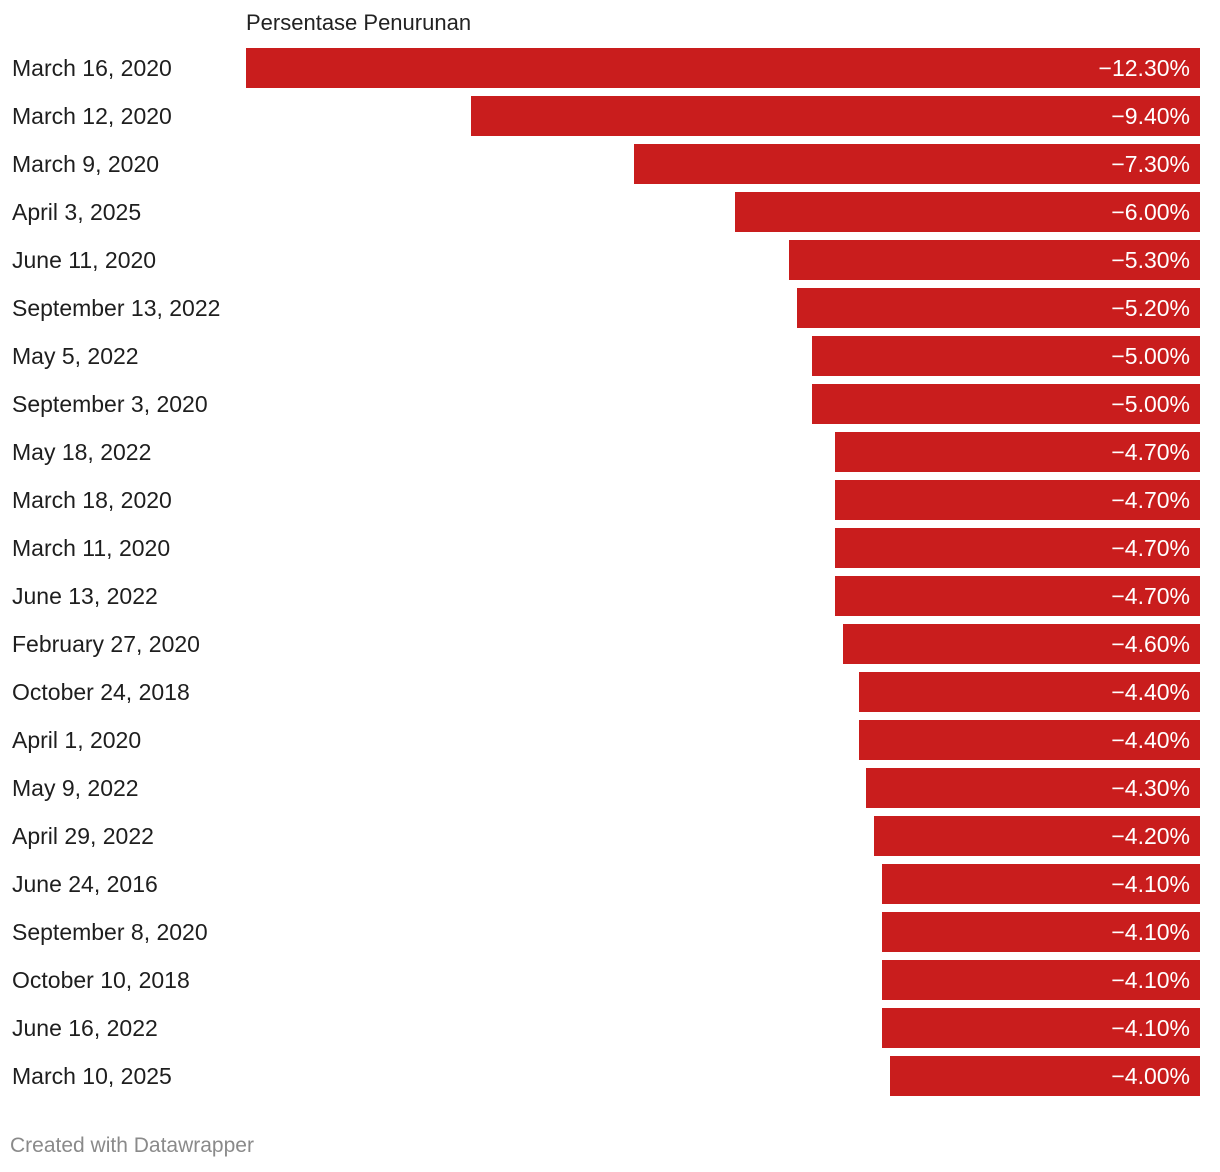 The image size is (1220, 1172). Describe the element at coordinates (610, 1028) in the screenshot. I see `bar-row: June 16, 2022 −4.10%` at that location.